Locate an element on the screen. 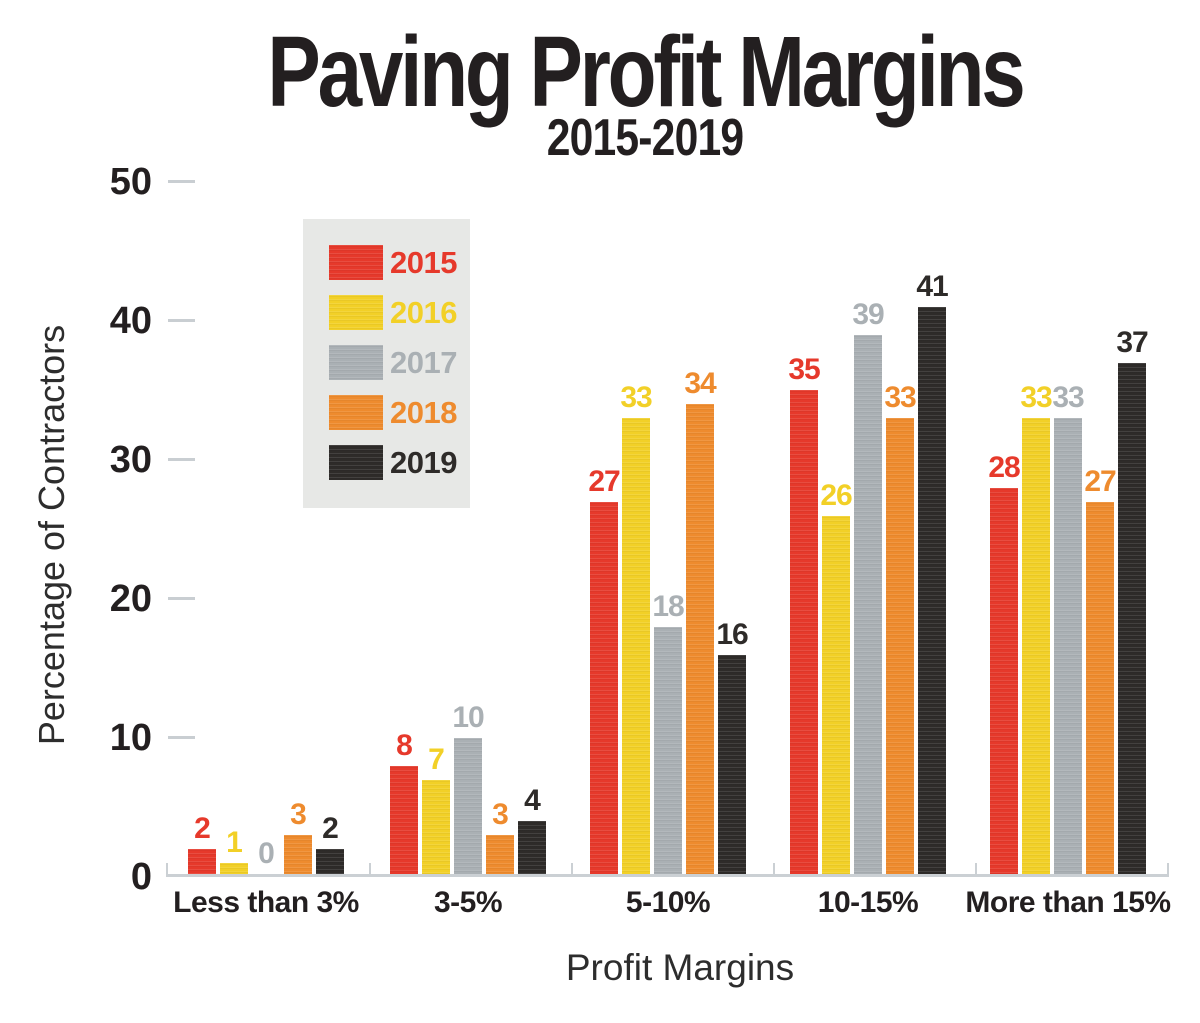  bar-value-label-2018: 33 is located at coordinates (900, 397).